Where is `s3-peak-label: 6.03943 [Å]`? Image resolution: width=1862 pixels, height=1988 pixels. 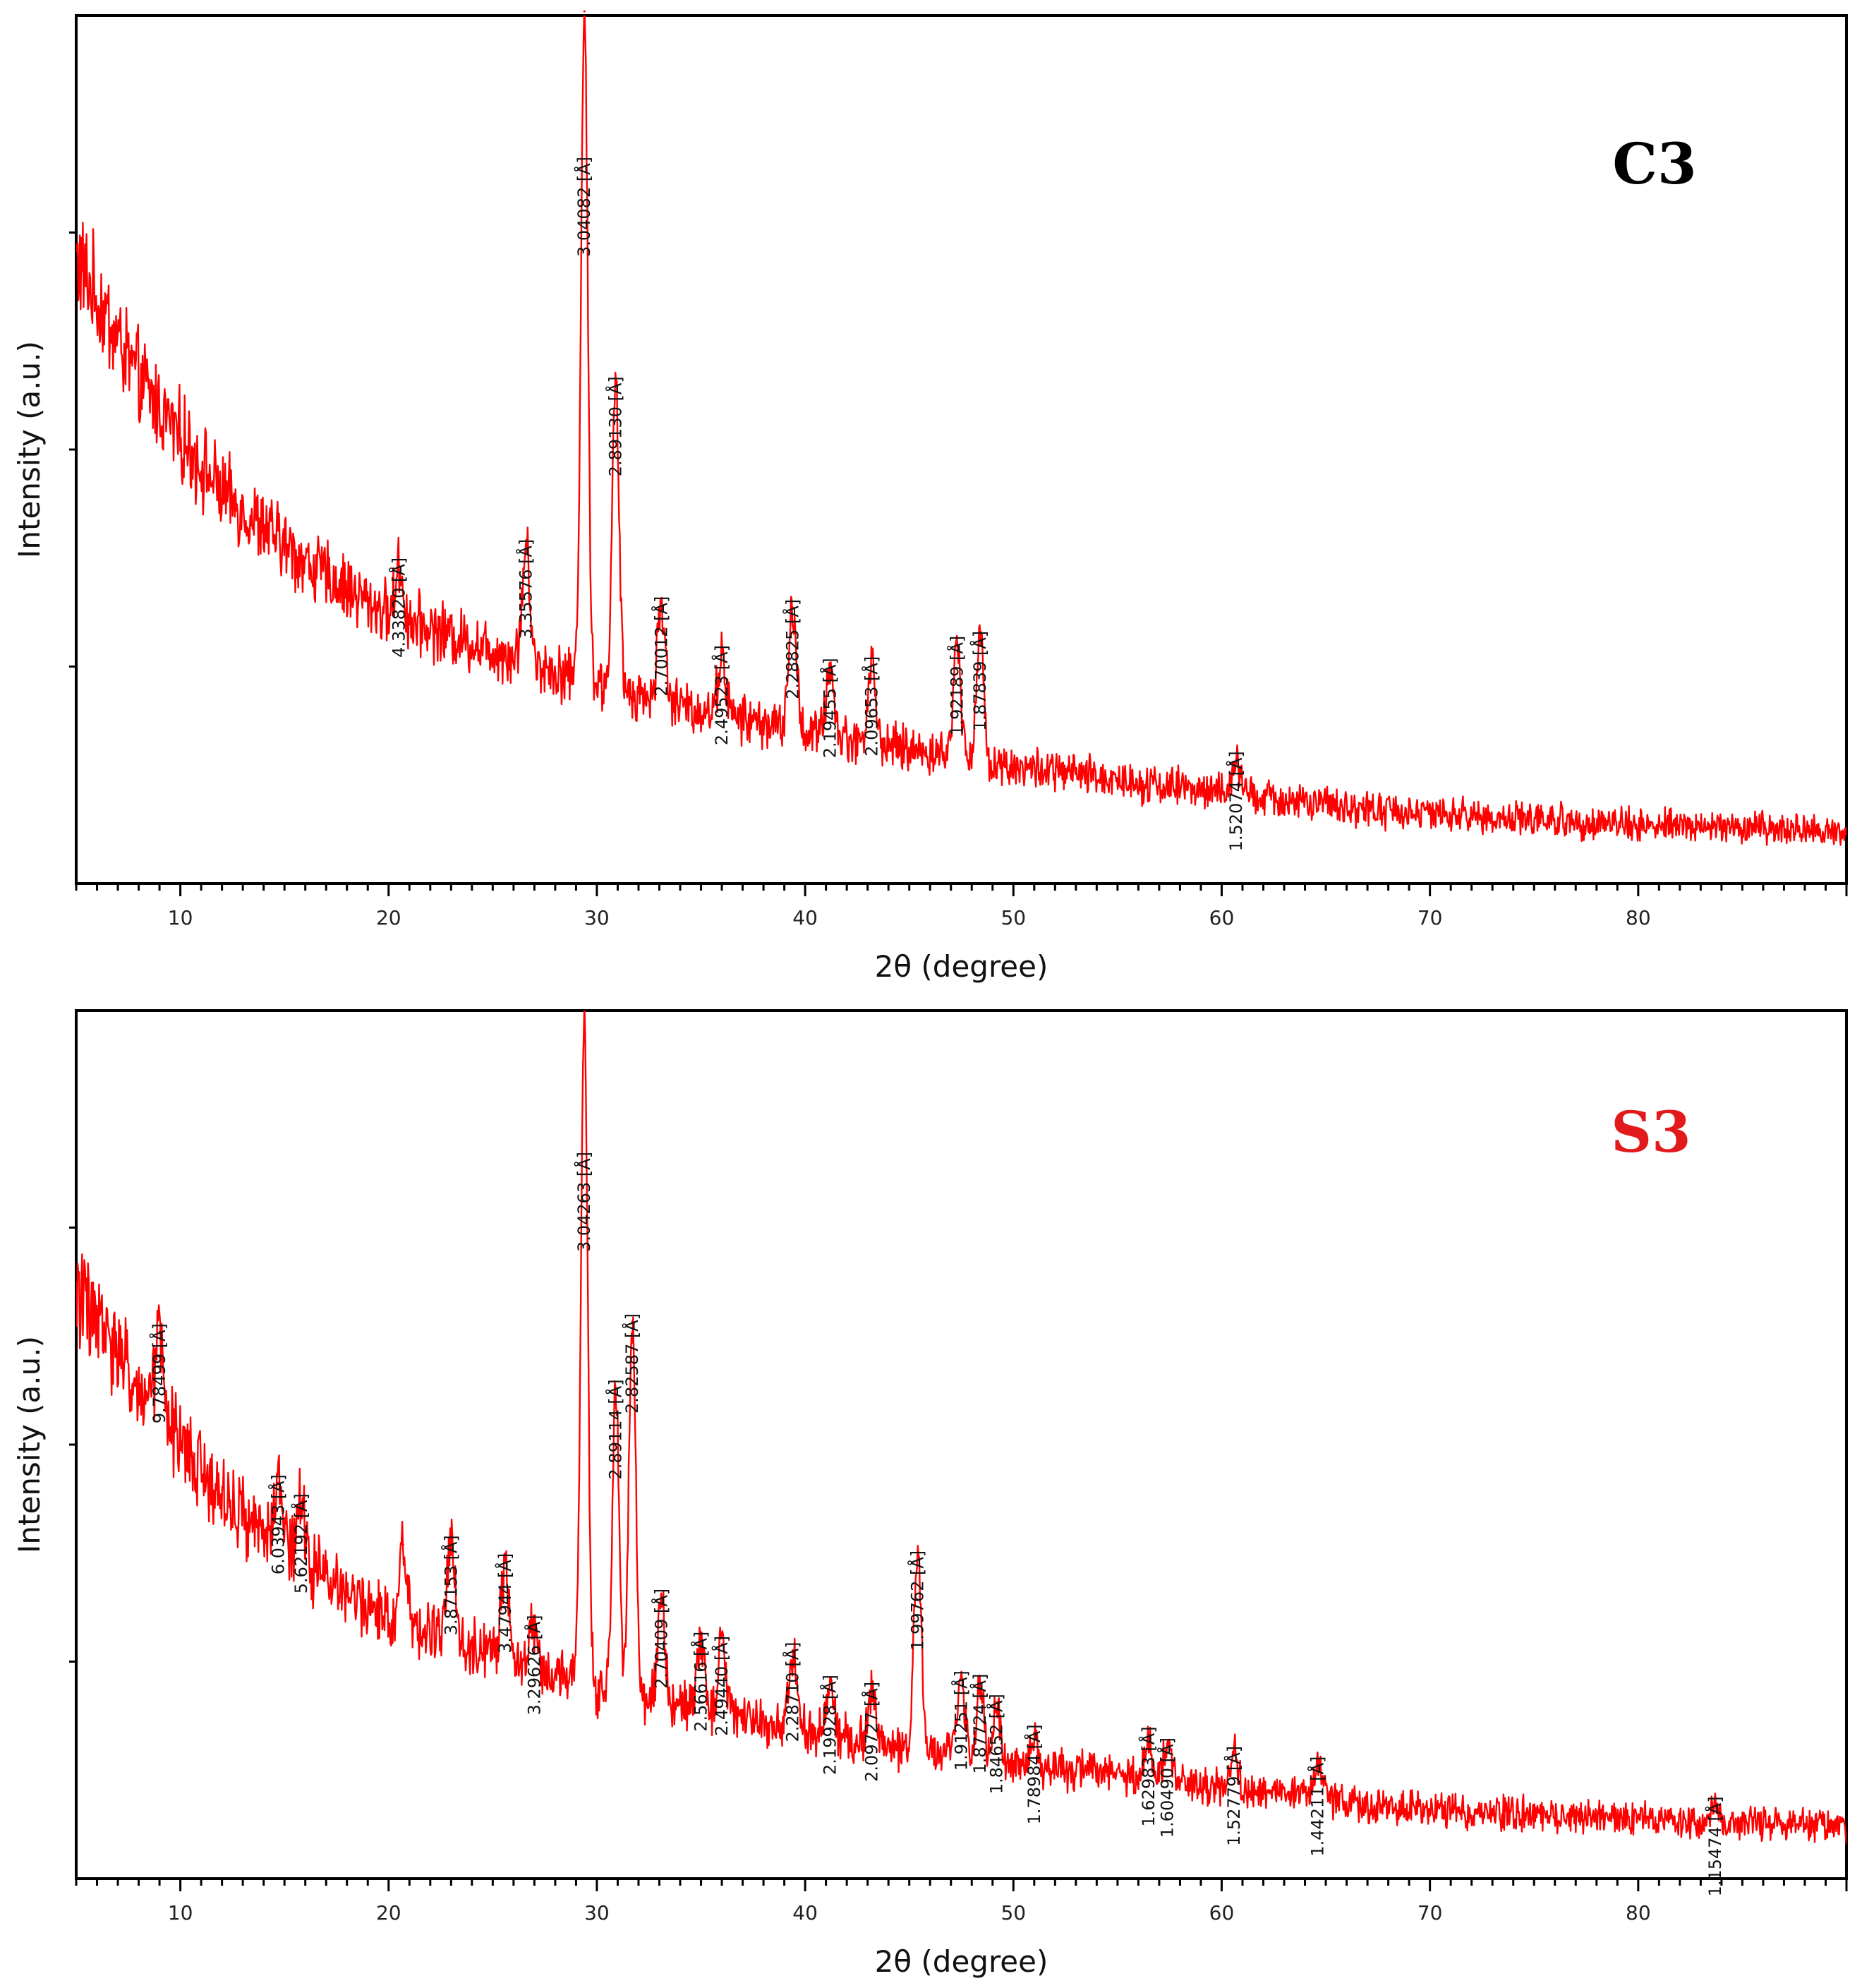
s3-peak-label: 6.03943 [Å] is located at coordinates (277, 1524).